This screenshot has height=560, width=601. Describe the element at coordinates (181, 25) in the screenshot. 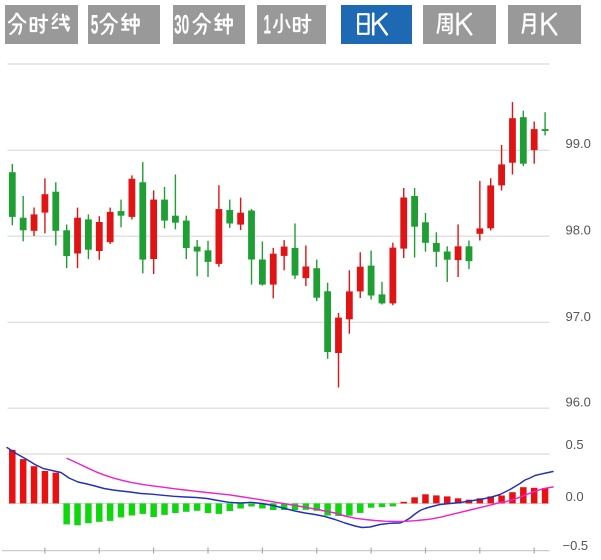

I see `svg-text: 30` at that location.